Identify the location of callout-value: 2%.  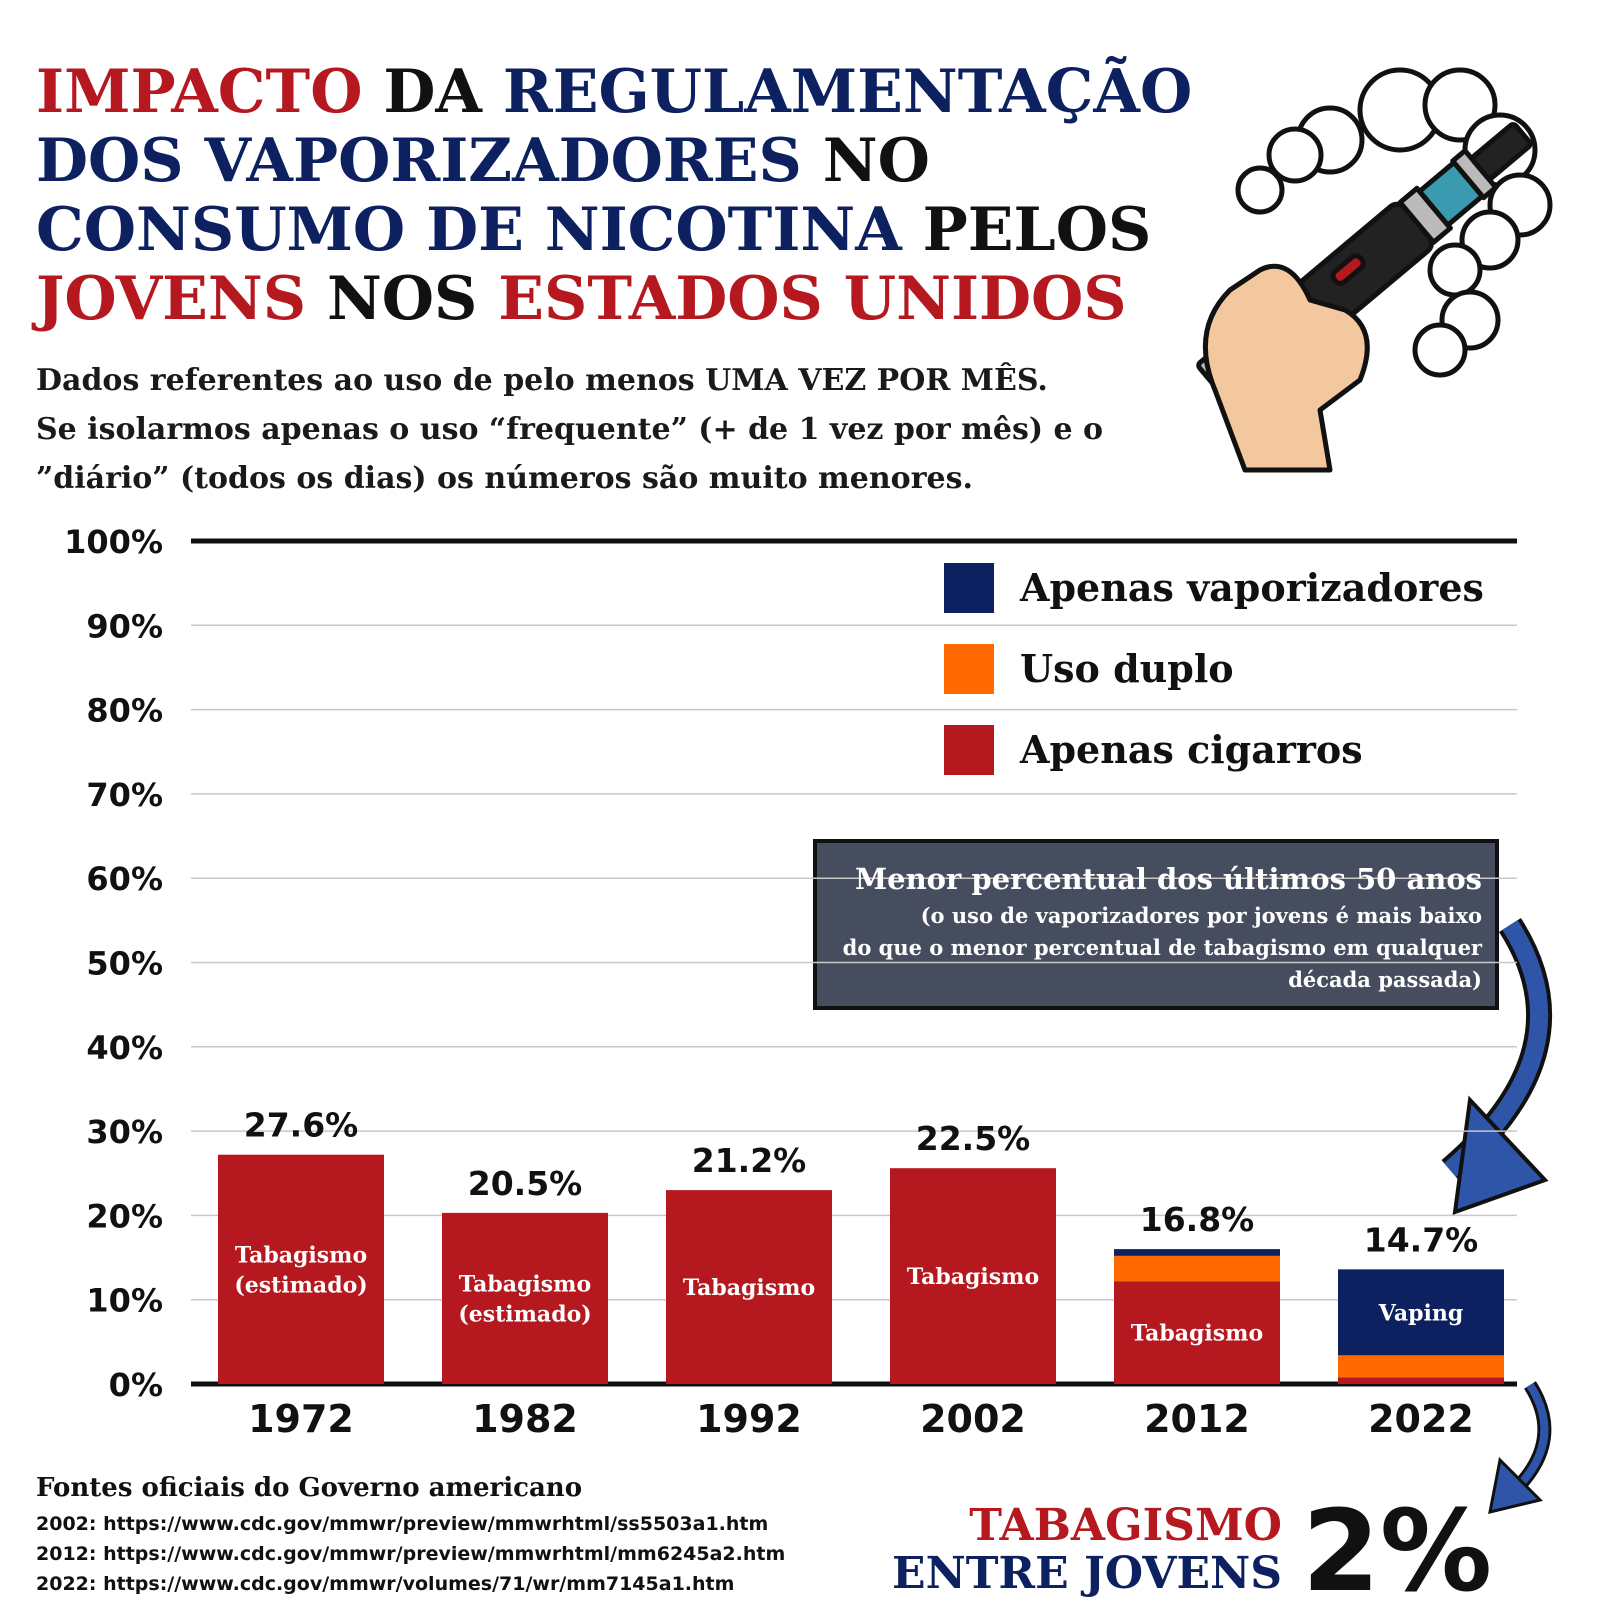
(1397, 1543).